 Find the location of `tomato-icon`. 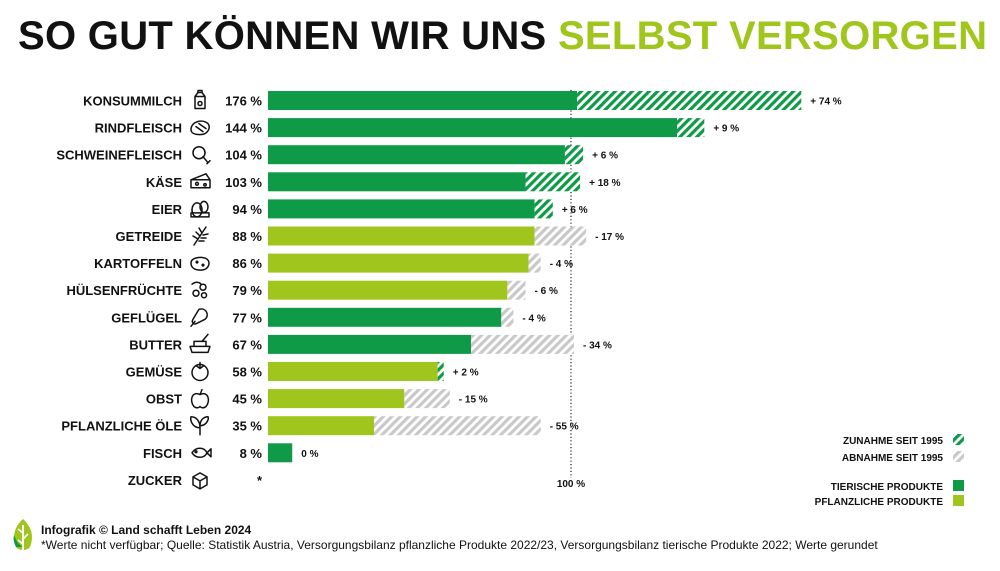

tomato-icon is located at coordinates (200, 371).